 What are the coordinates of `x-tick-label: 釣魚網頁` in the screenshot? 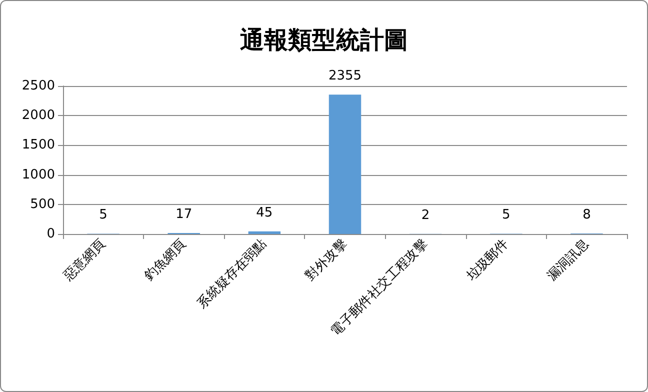 It's located at (166, 260).